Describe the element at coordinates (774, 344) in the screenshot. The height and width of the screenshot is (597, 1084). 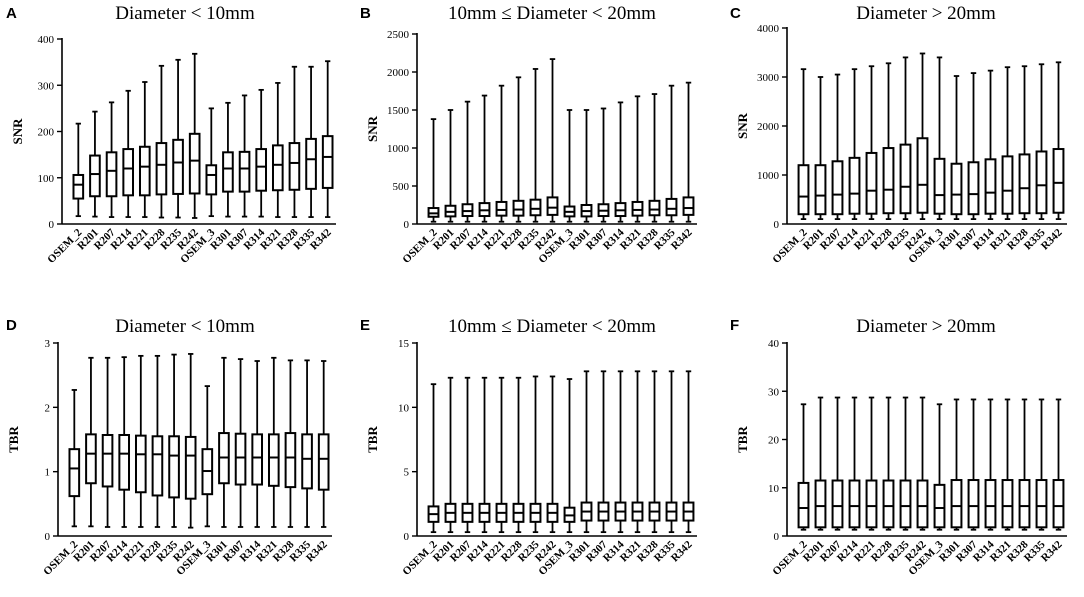
I see `y-tick-label: 40` at that location.